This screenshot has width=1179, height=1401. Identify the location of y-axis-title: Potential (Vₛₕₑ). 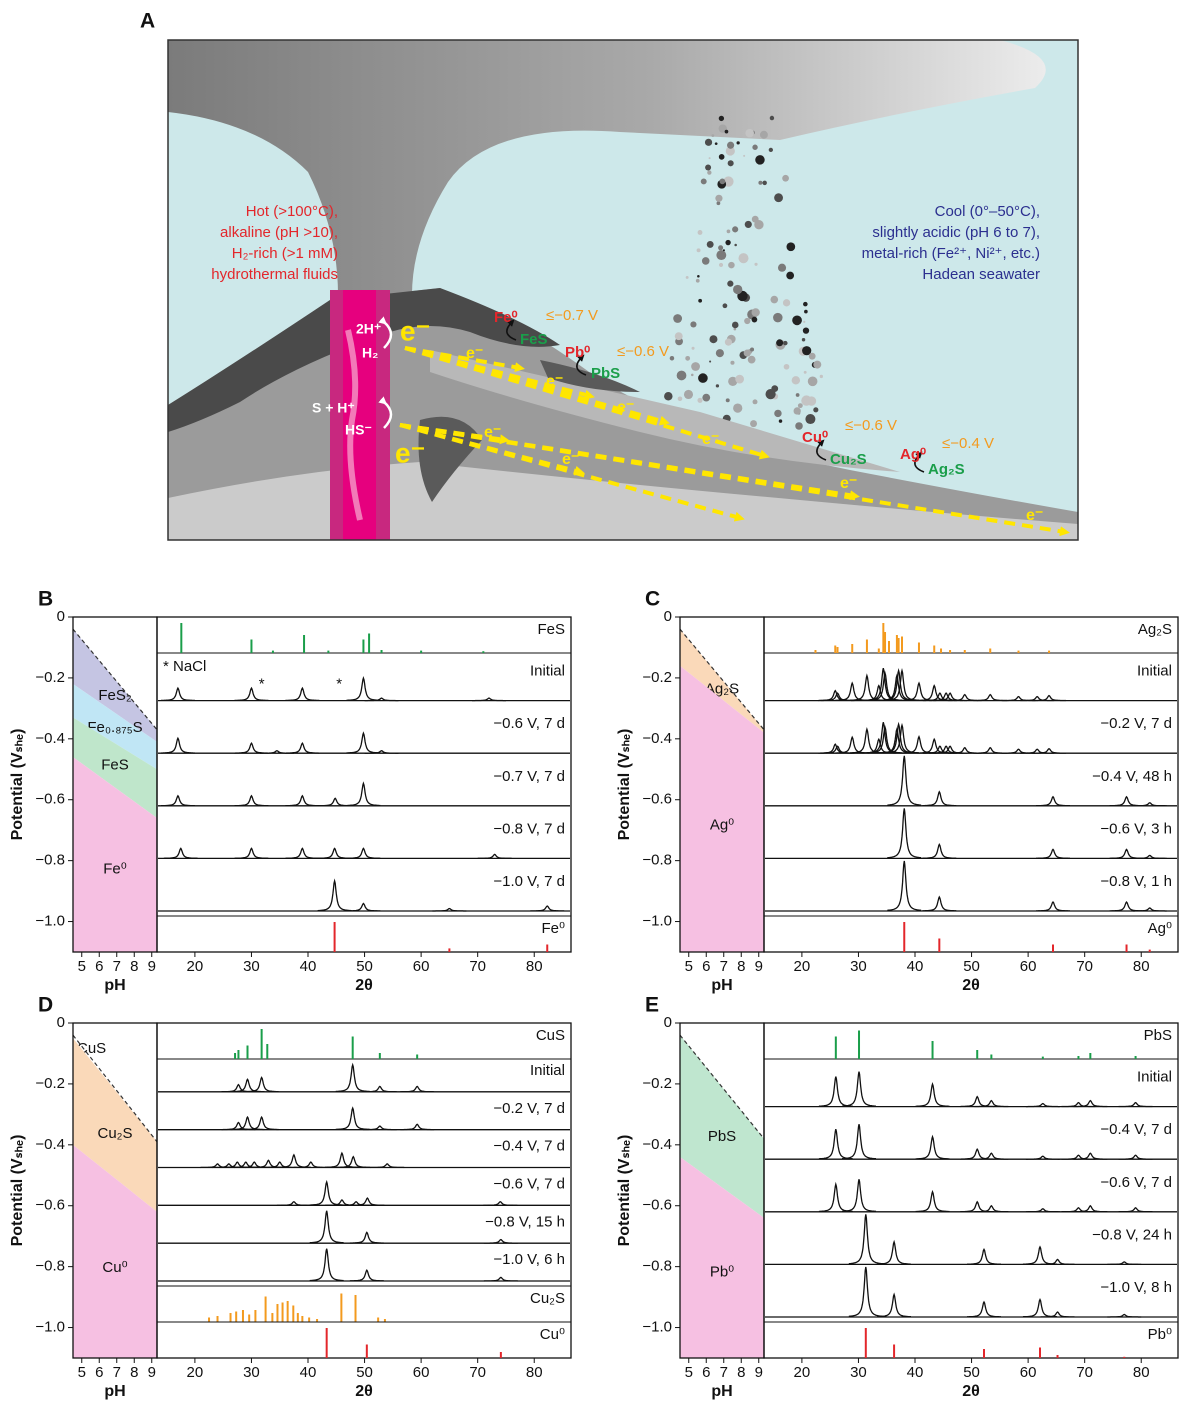
(624, 1191).